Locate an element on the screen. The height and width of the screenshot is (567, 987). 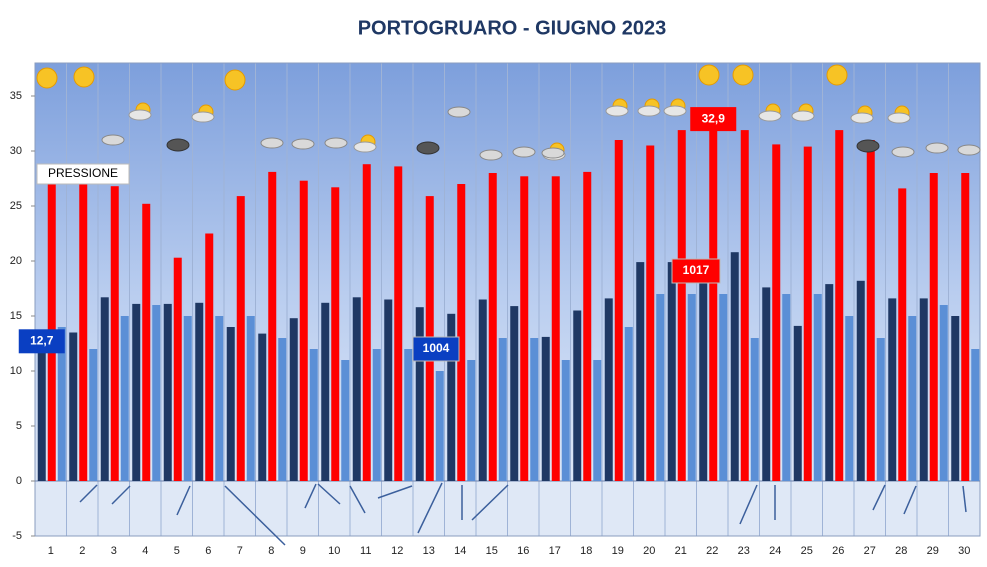
annotation: 1004 is located at coordinates (436, 348).